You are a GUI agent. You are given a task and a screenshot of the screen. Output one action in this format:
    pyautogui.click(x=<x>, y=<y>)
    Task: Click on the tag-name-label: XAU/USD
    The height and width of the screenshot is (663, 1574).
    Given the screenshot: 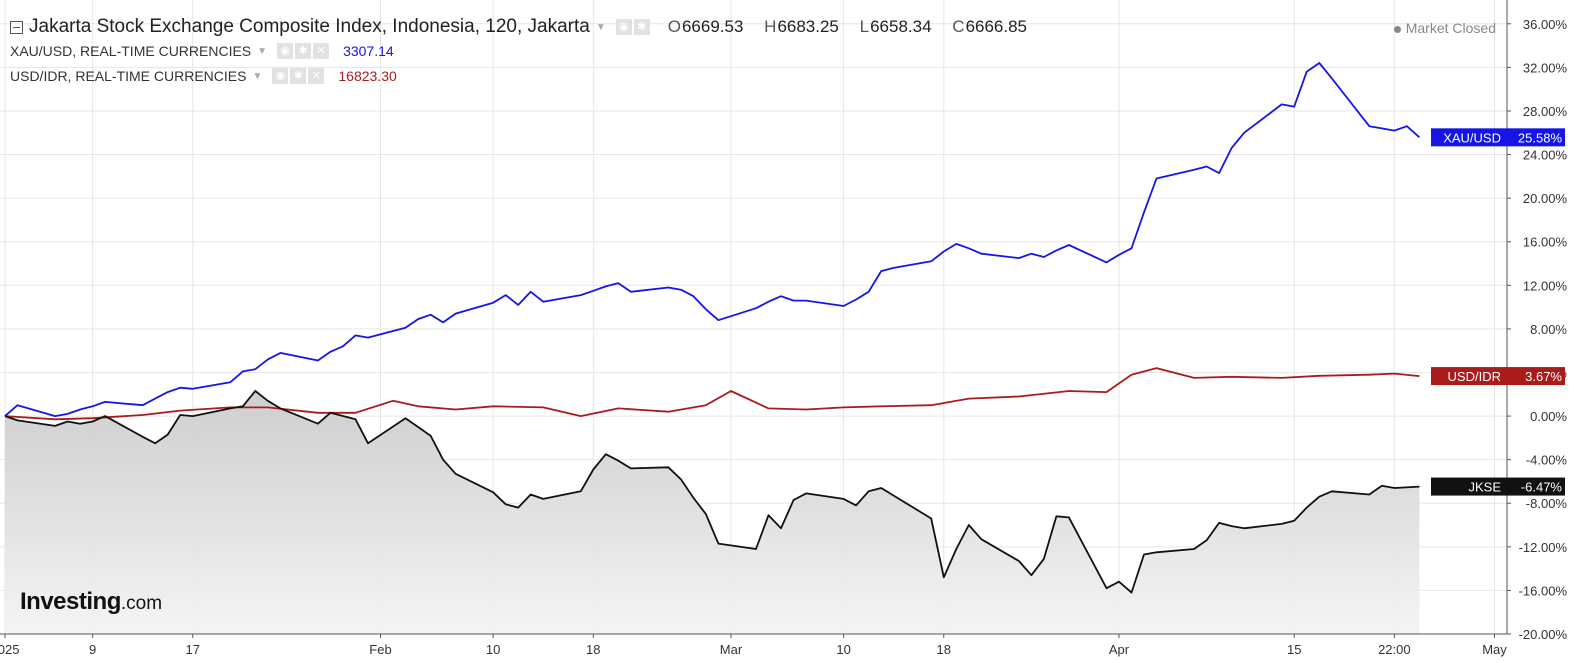 What is the action you would take?
    pyautogui.click(x=1472, y=137)
    